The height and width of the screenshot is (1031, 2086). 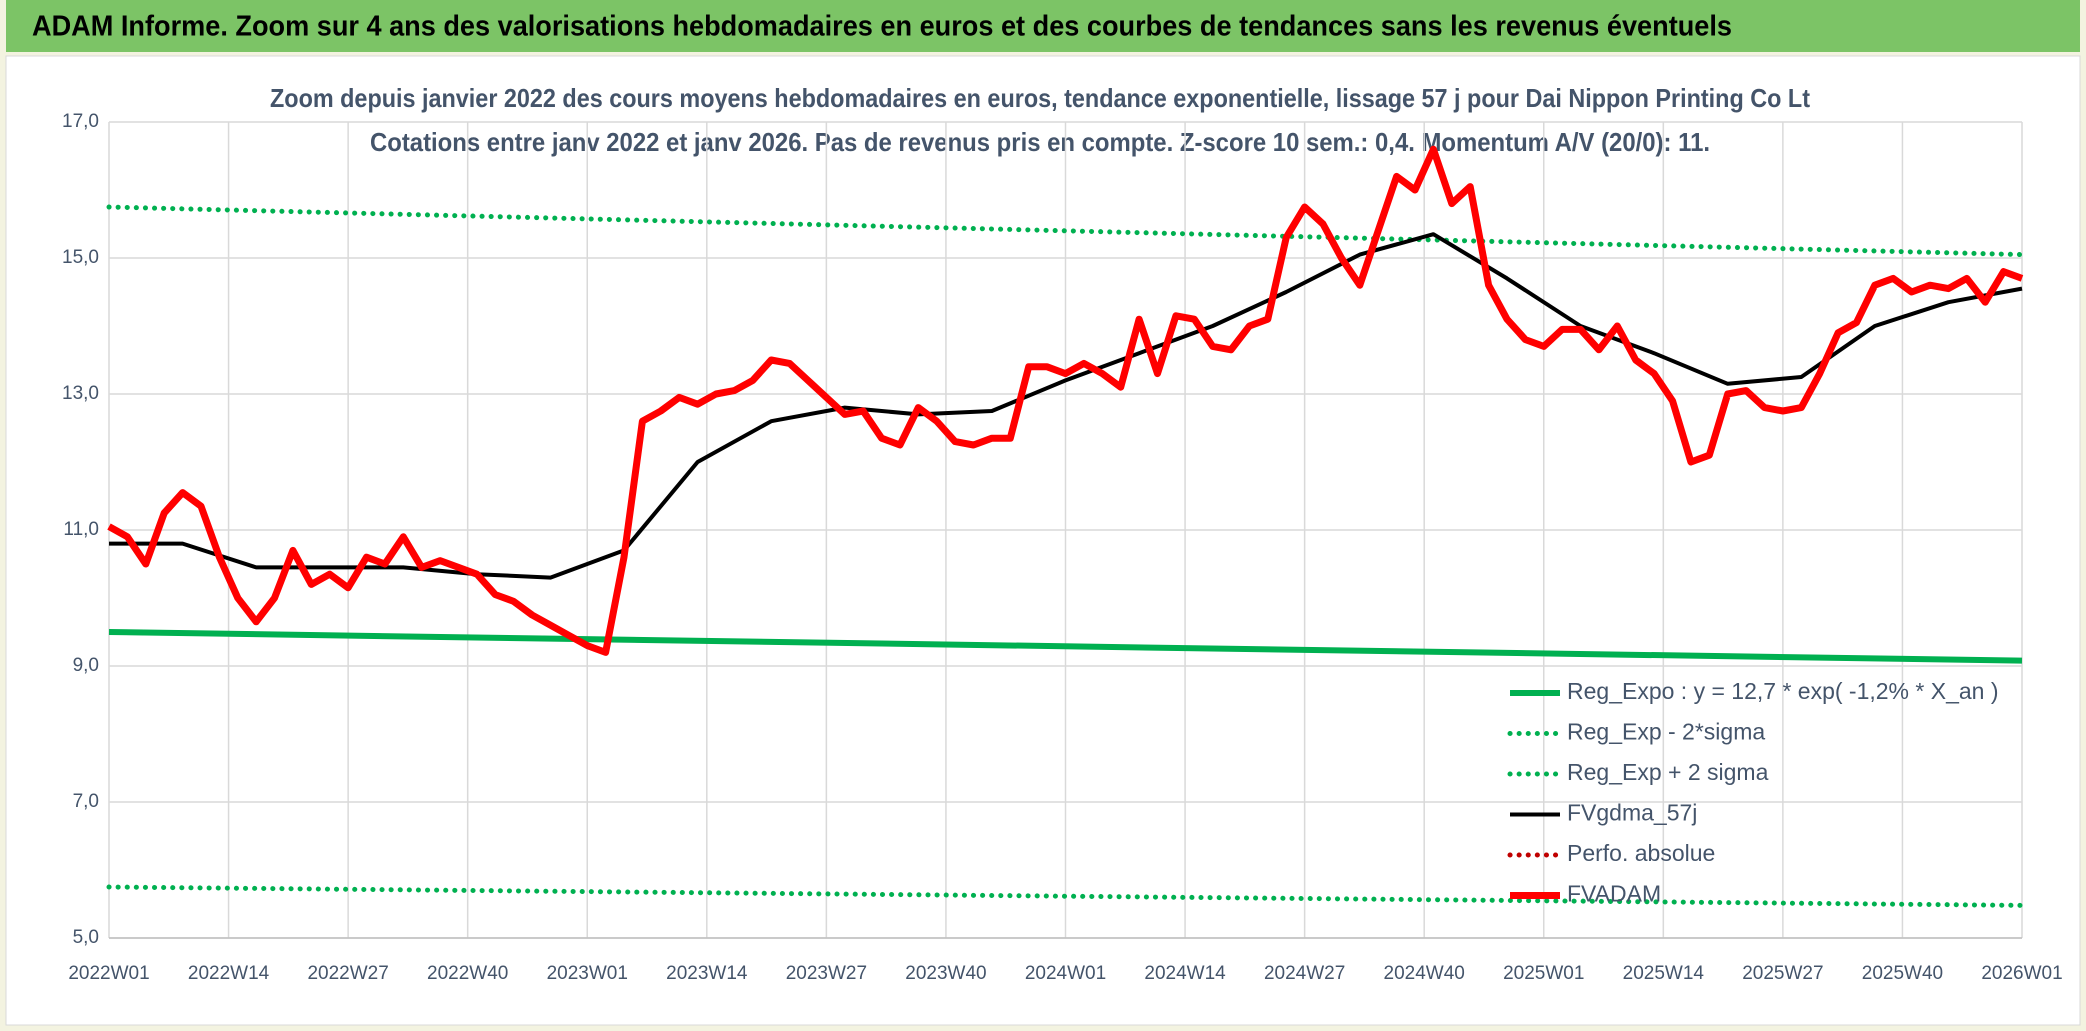 What do you see at coordinates (86, 665) in the screenshot?
I see `y-tick-label: 9,0` at bounding box center [86, 665].